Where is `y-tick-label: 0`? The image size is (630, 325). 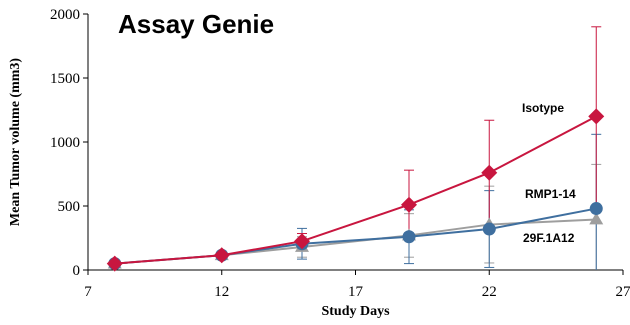
y-tick-label: 0 is located at coordinates (77, 271).